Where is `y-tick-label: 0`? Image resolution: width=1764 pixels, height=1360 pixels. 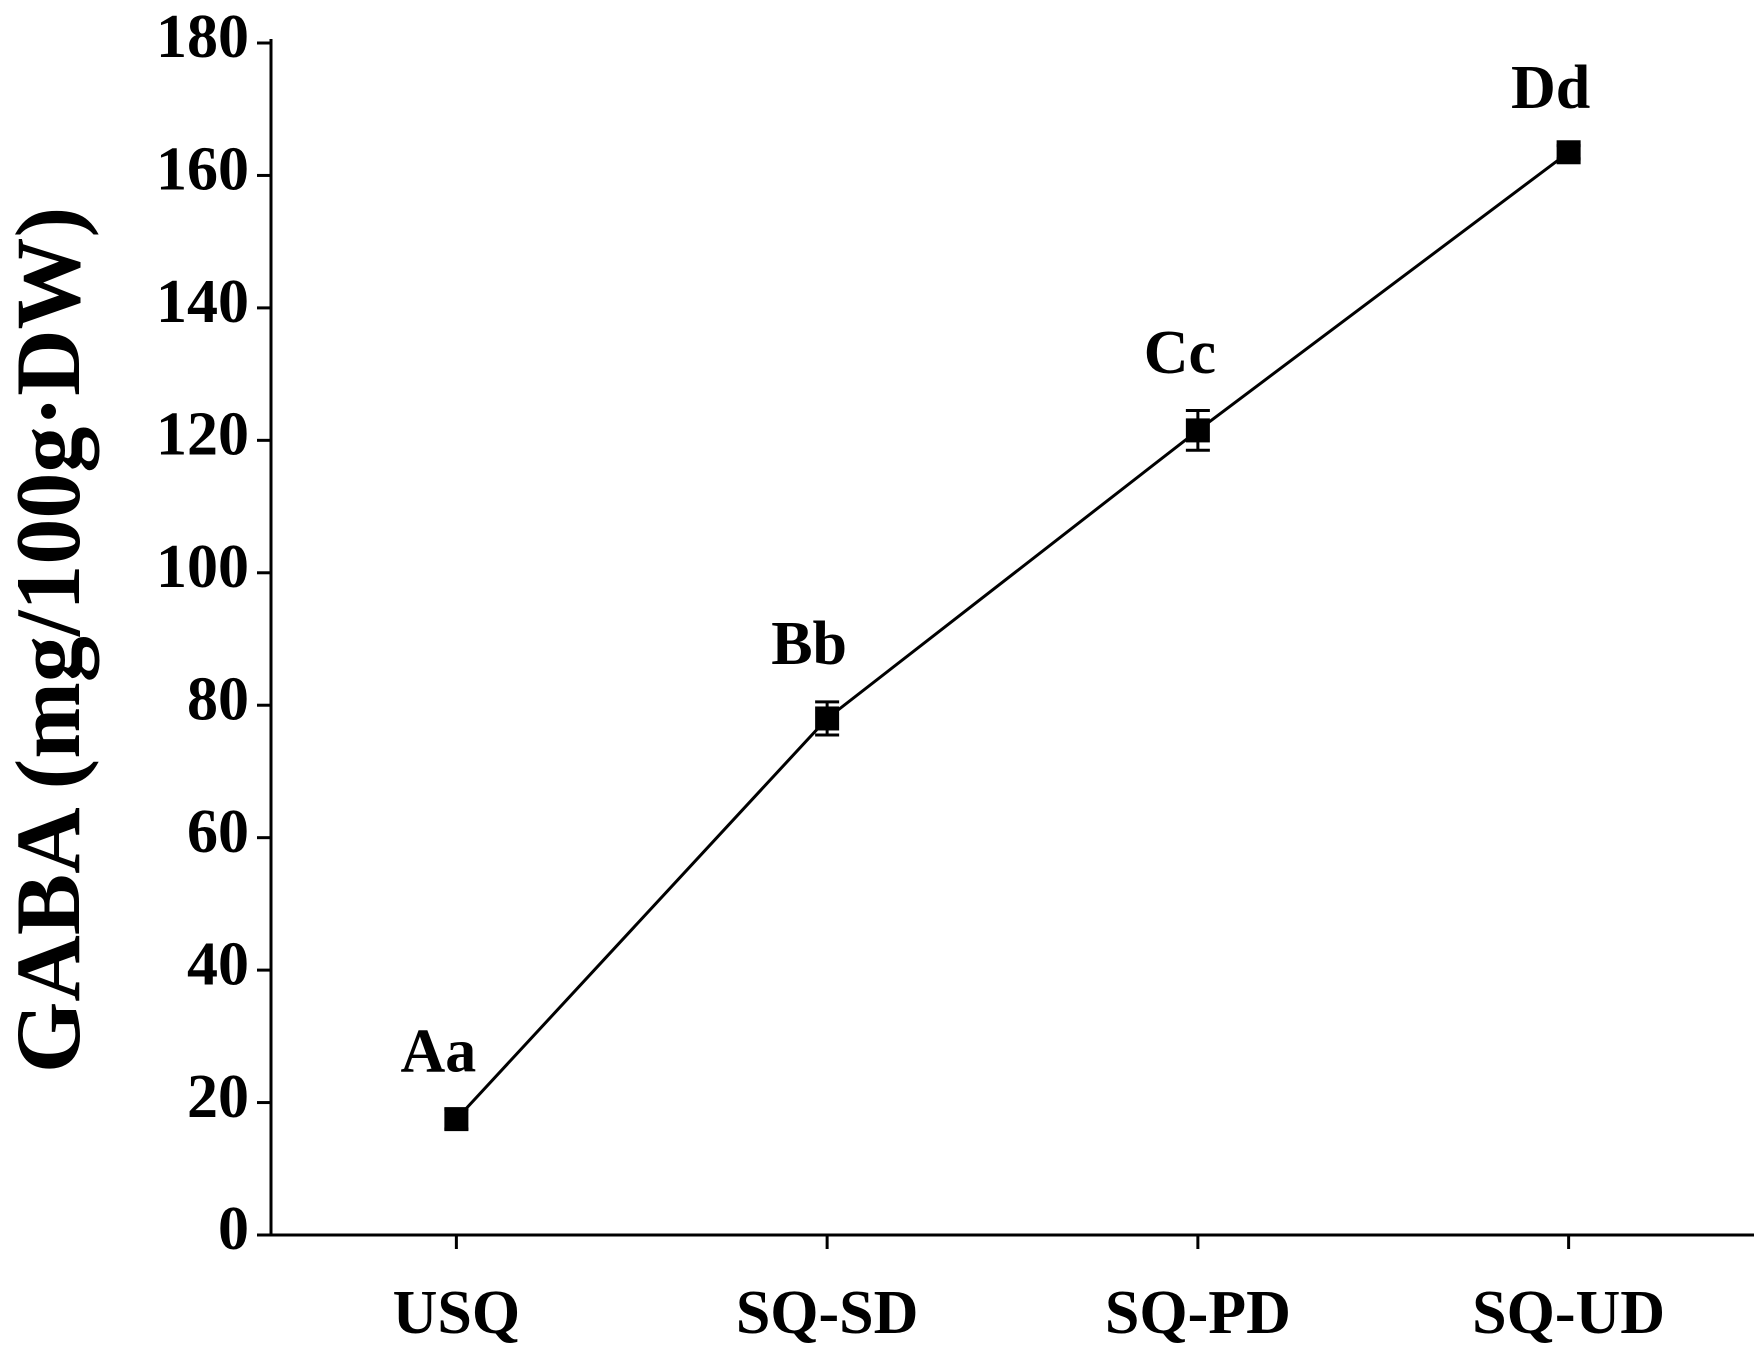 y-tick-label: 0 is located at coordinates (233, 1229).